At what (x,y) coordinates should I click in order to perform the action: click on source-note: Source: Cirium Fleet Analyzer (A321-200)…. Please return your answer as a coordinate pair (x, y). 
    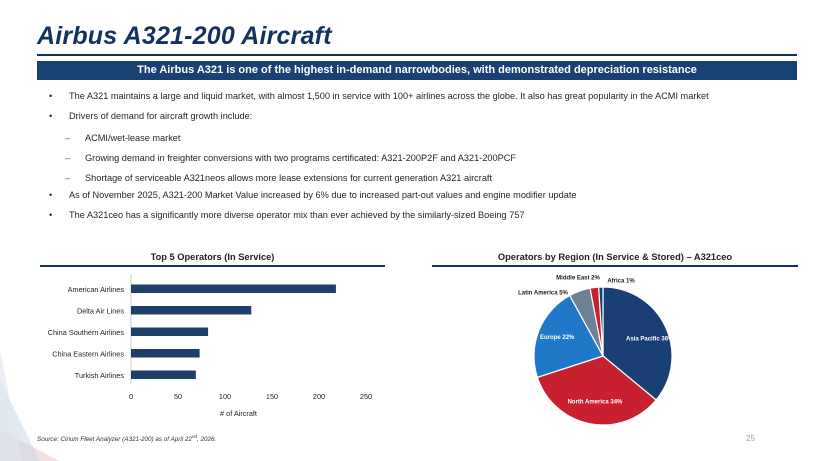
    Looking at the image, I should click on (127, 439).